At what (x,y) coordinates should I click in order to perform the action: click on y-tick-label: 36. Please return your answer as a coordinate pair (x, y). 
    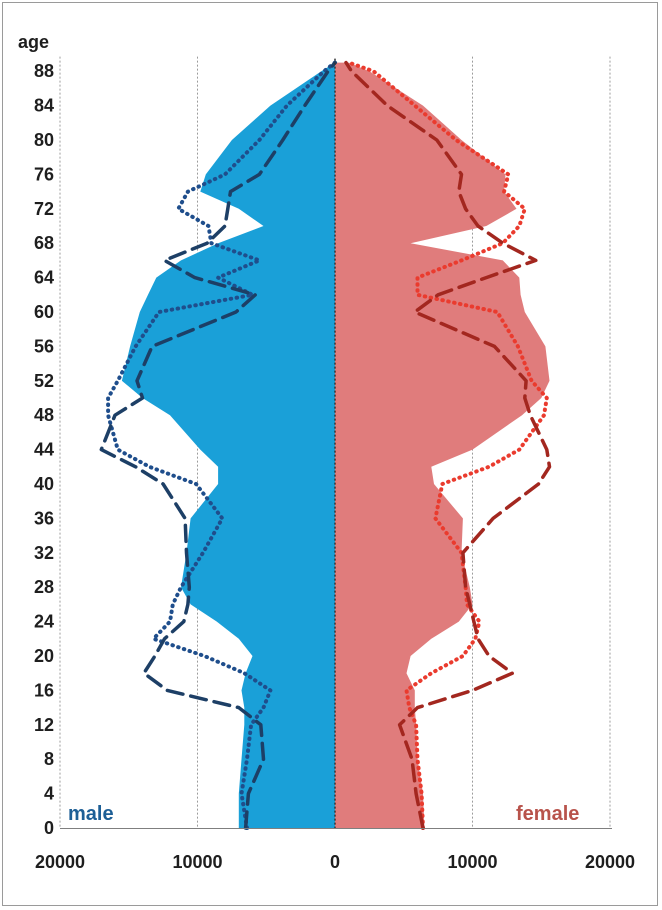
    Looking at the image, I should click on (44, 518).